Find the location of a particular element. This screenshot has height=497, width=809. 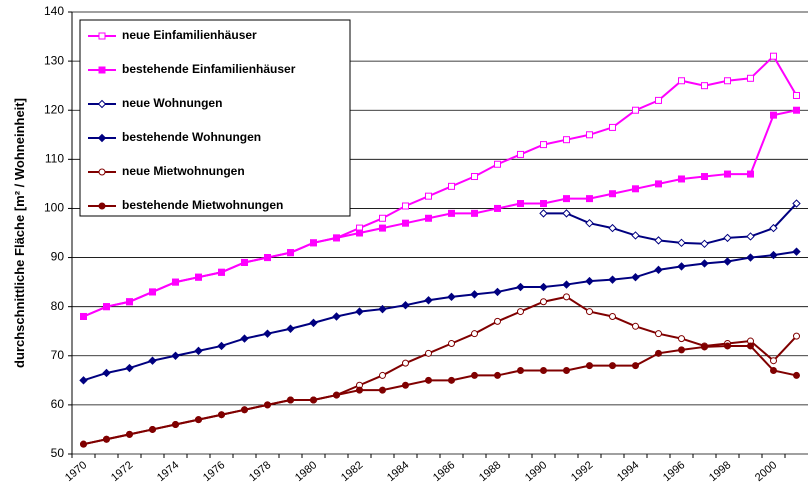

x-tick-label: 1996 is located at coordinates (674, 471).